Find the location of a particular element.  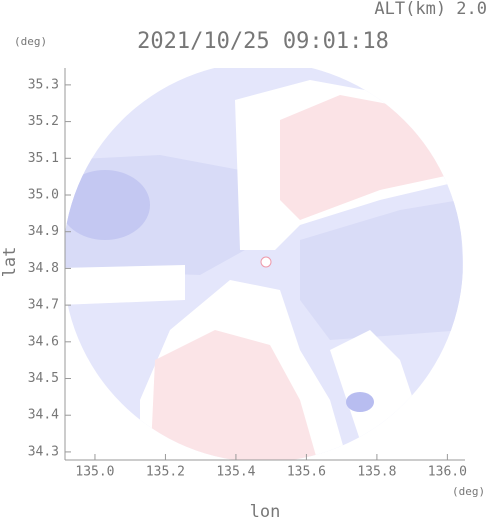

y-tick-label: 35.3 is located at coordinates (43, 84).